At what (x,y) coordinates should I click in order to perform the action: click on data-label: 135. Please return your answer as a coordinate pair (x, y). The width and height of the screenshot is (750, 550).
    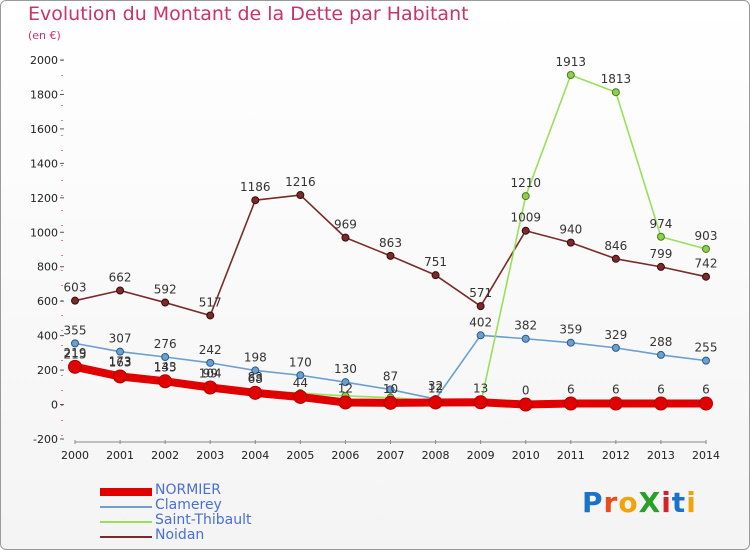
    Looking at the image, I should click on (165, 367).